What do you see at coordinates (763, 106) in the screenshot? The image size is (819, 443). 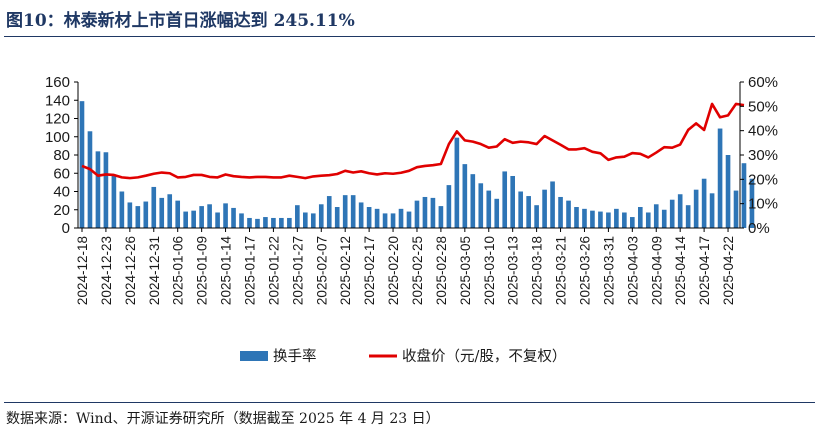 I see `y-right-tick-label: 50%` at bounding box center [763, 106].